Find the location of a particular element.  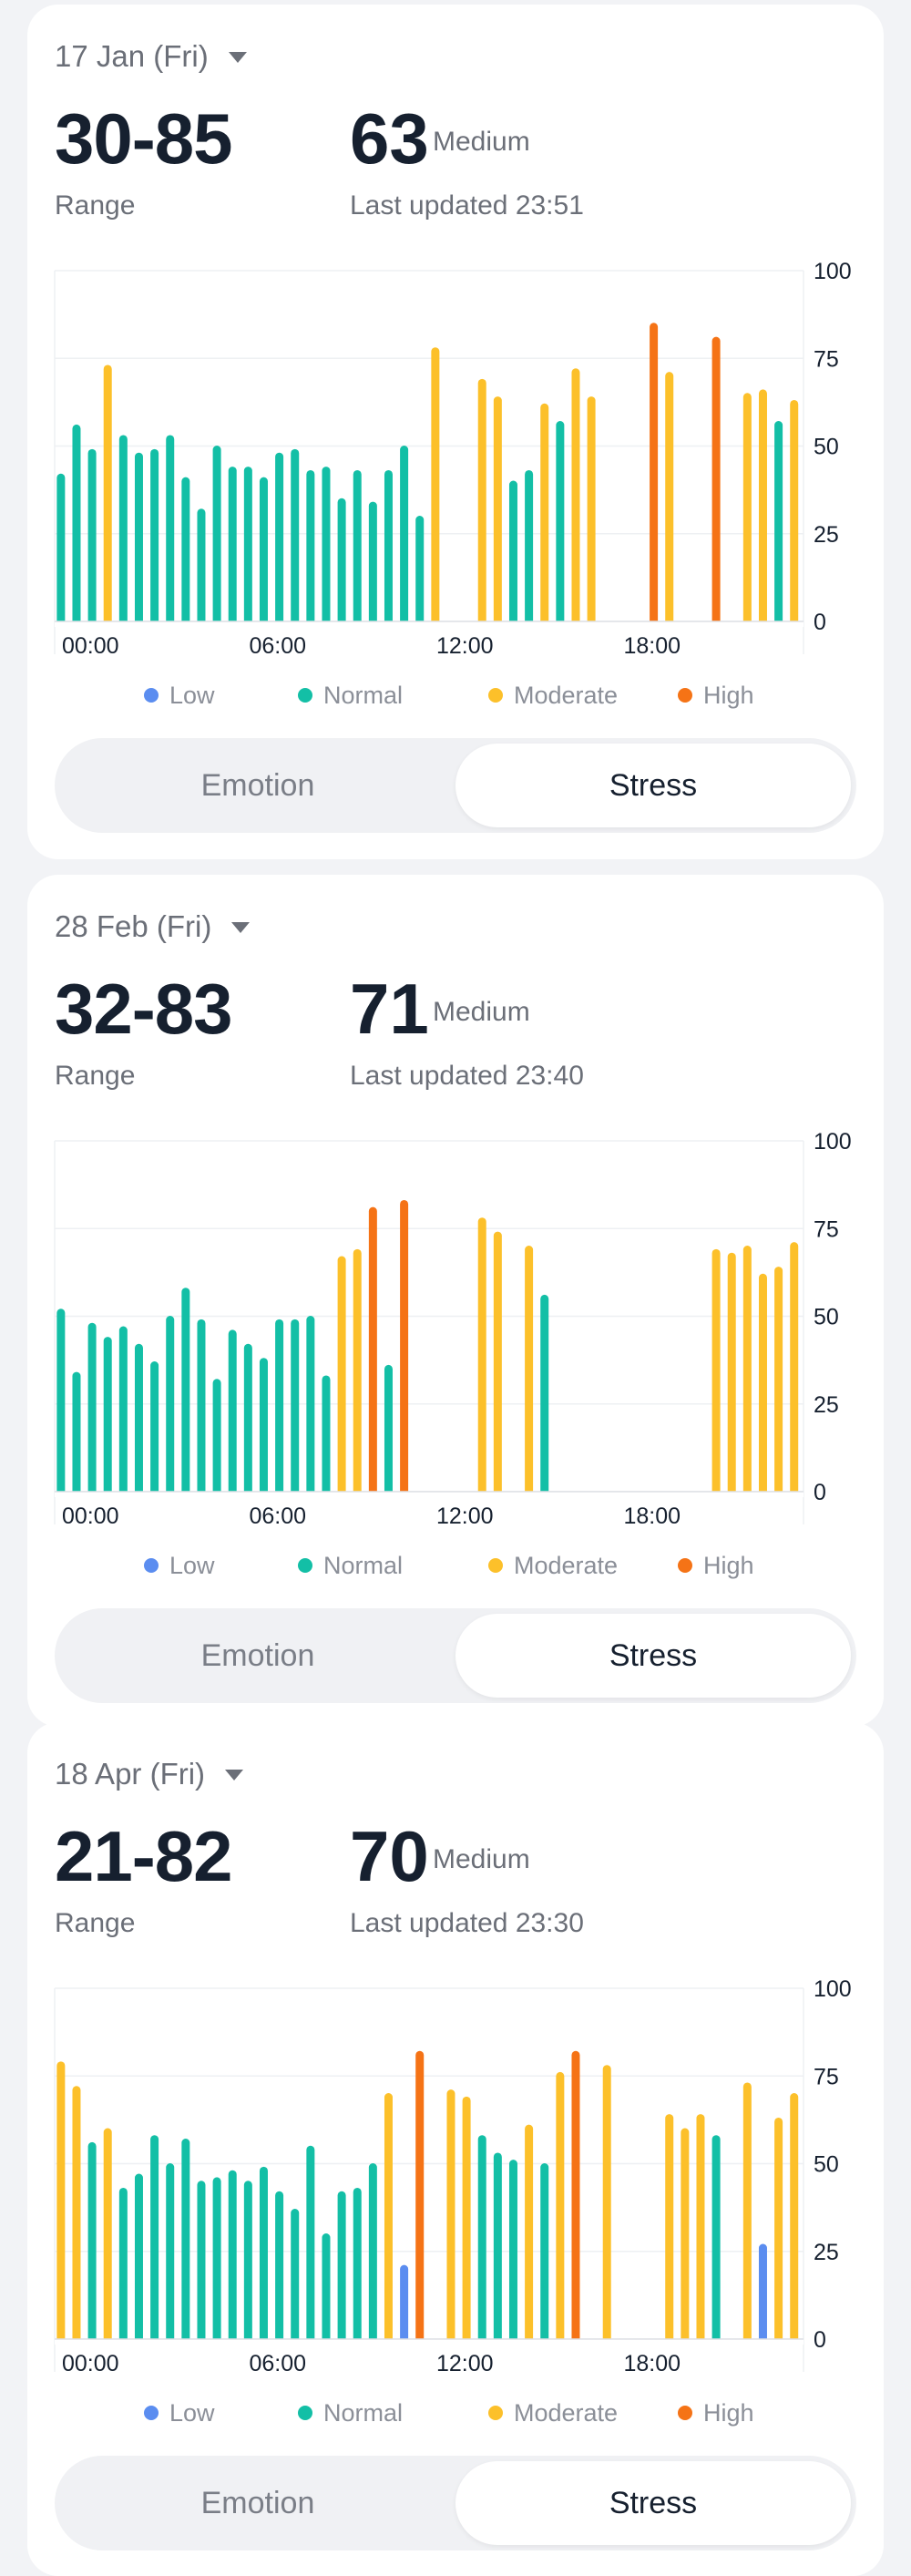

date-selector: 28 Feb (Fri) is located at coordinates (153, 927).